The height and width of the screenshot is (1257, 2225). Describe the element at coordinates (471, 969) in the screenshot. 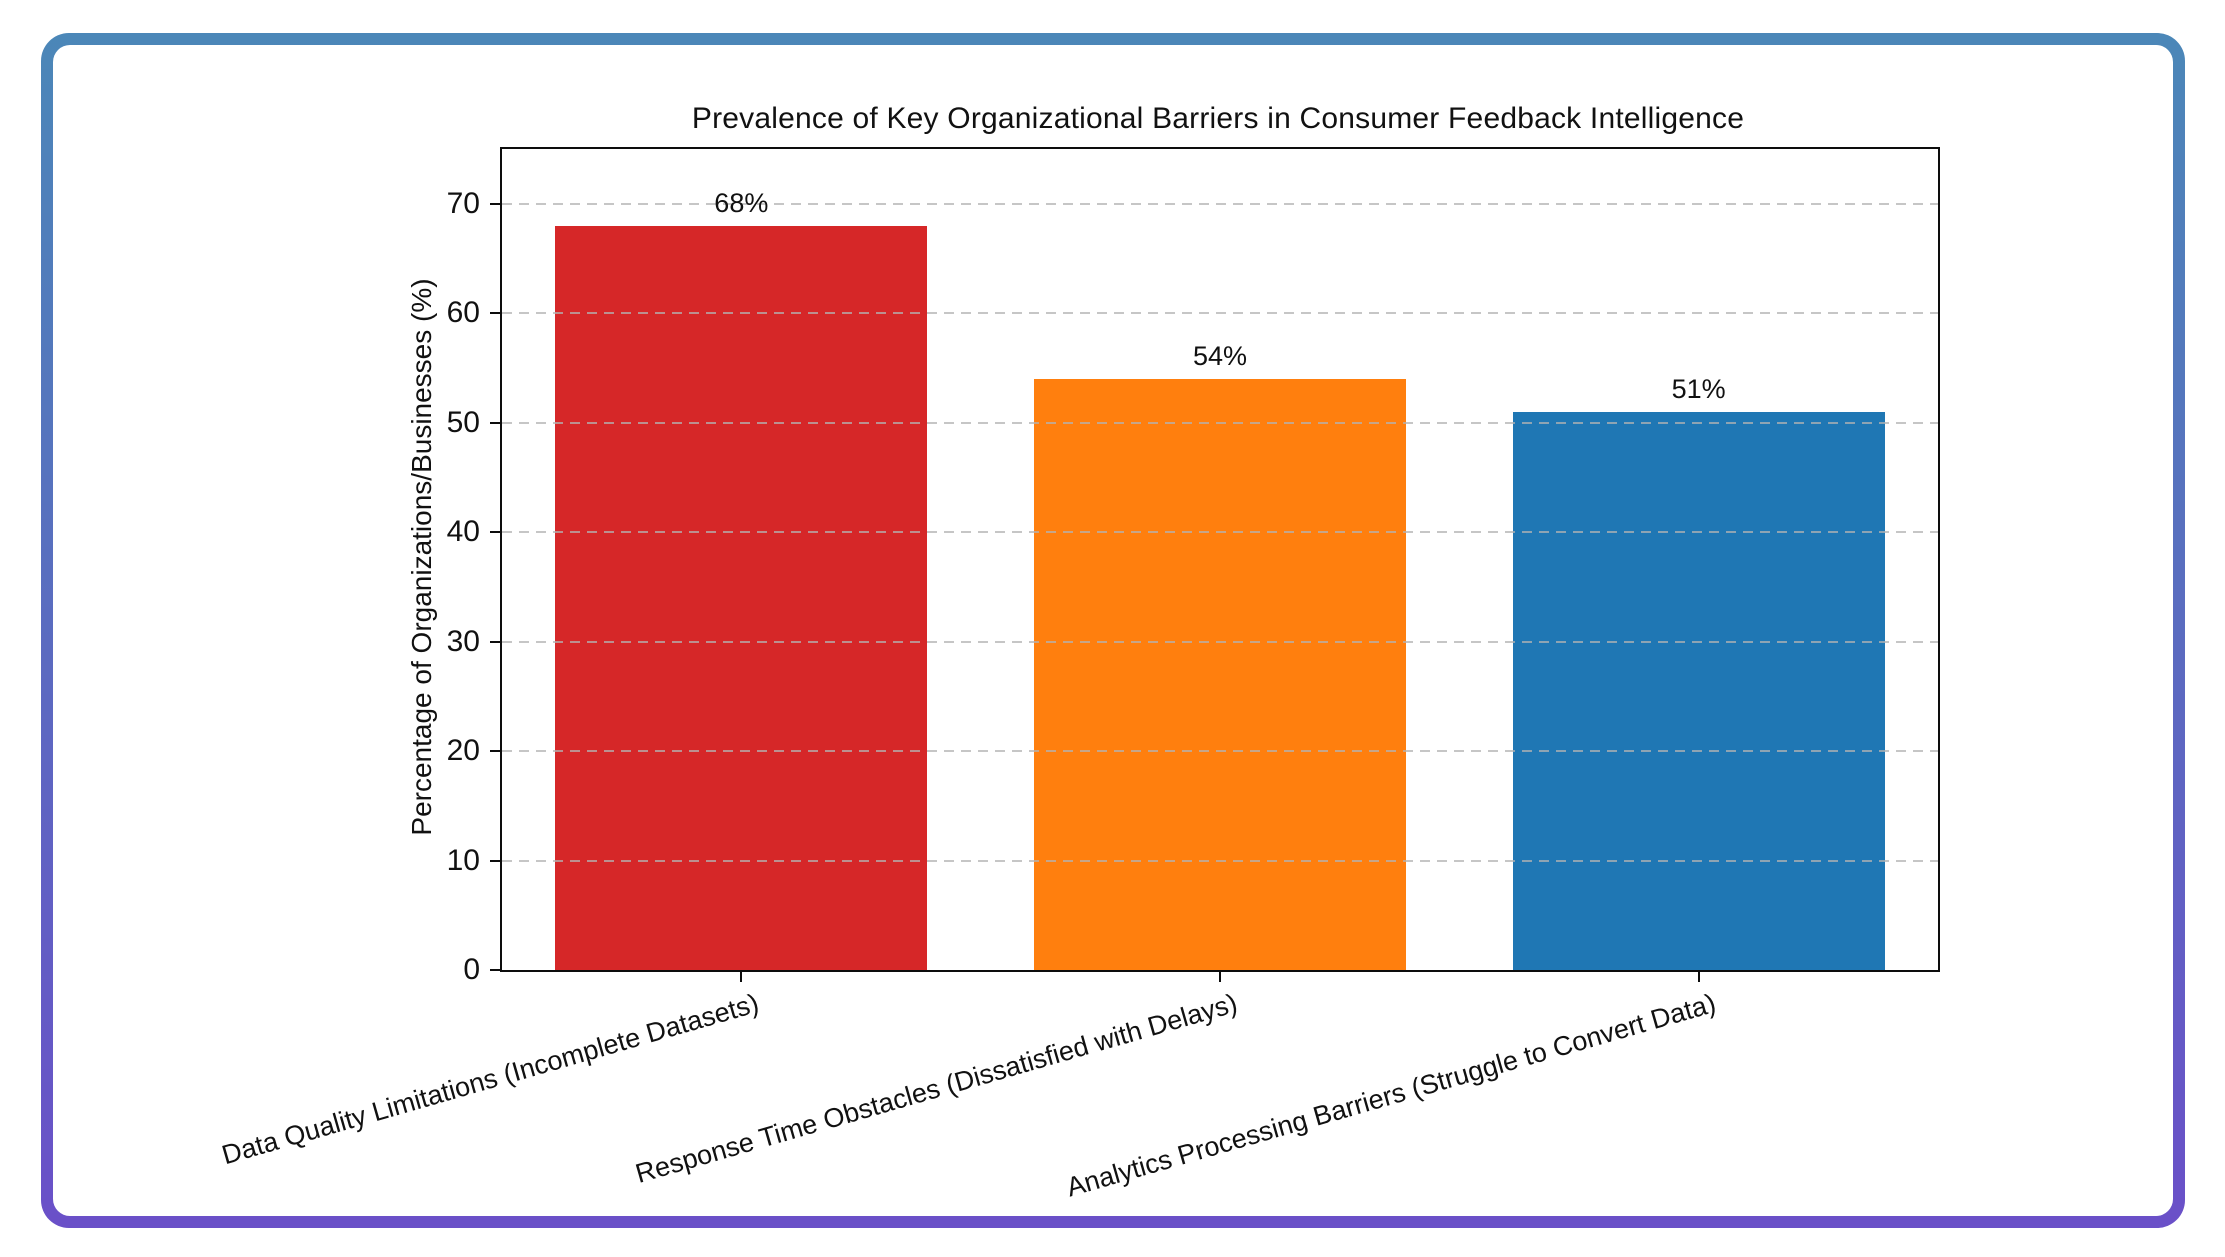

I see `y-tick-label: 0` at that location.